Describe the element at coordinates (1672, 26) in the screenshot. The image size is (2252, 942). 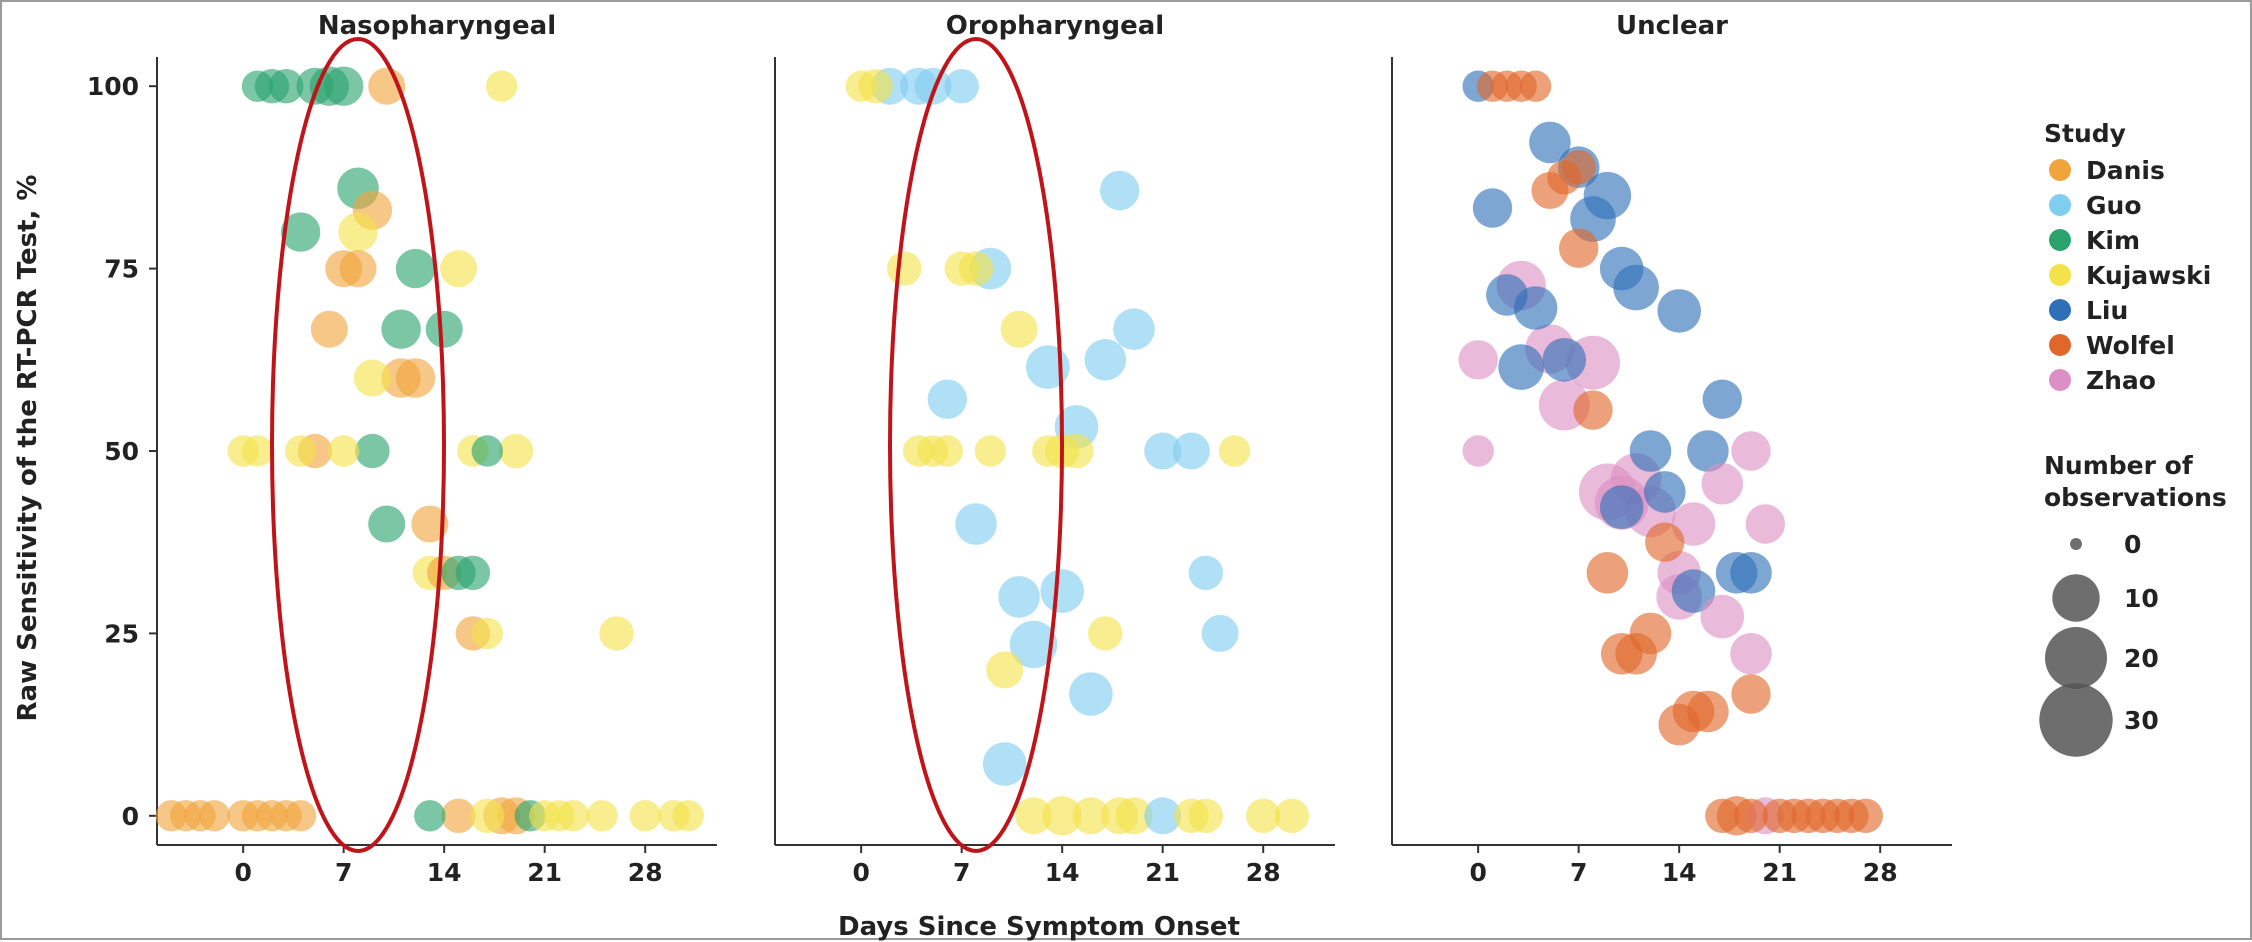
I see `panel-title-unclear: Unclear` at that location.